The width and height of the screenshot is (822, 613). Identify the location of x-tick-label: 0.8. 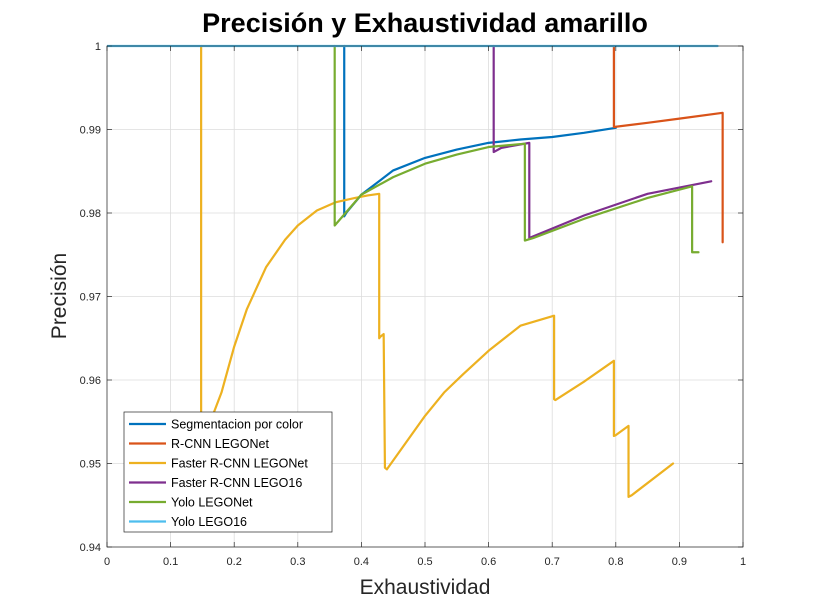
(615, 562).